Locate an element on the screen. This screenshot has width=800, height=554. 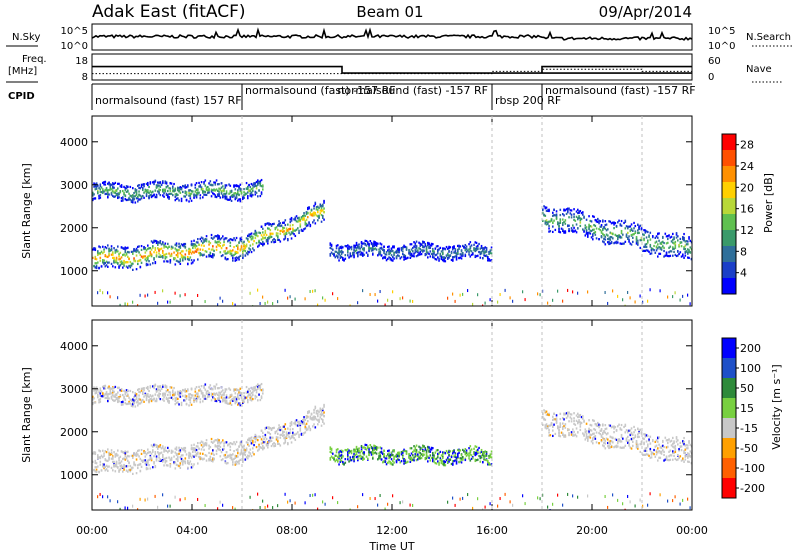
noise-right-tick-top: 10^5 is located at coordinates (721, 31).